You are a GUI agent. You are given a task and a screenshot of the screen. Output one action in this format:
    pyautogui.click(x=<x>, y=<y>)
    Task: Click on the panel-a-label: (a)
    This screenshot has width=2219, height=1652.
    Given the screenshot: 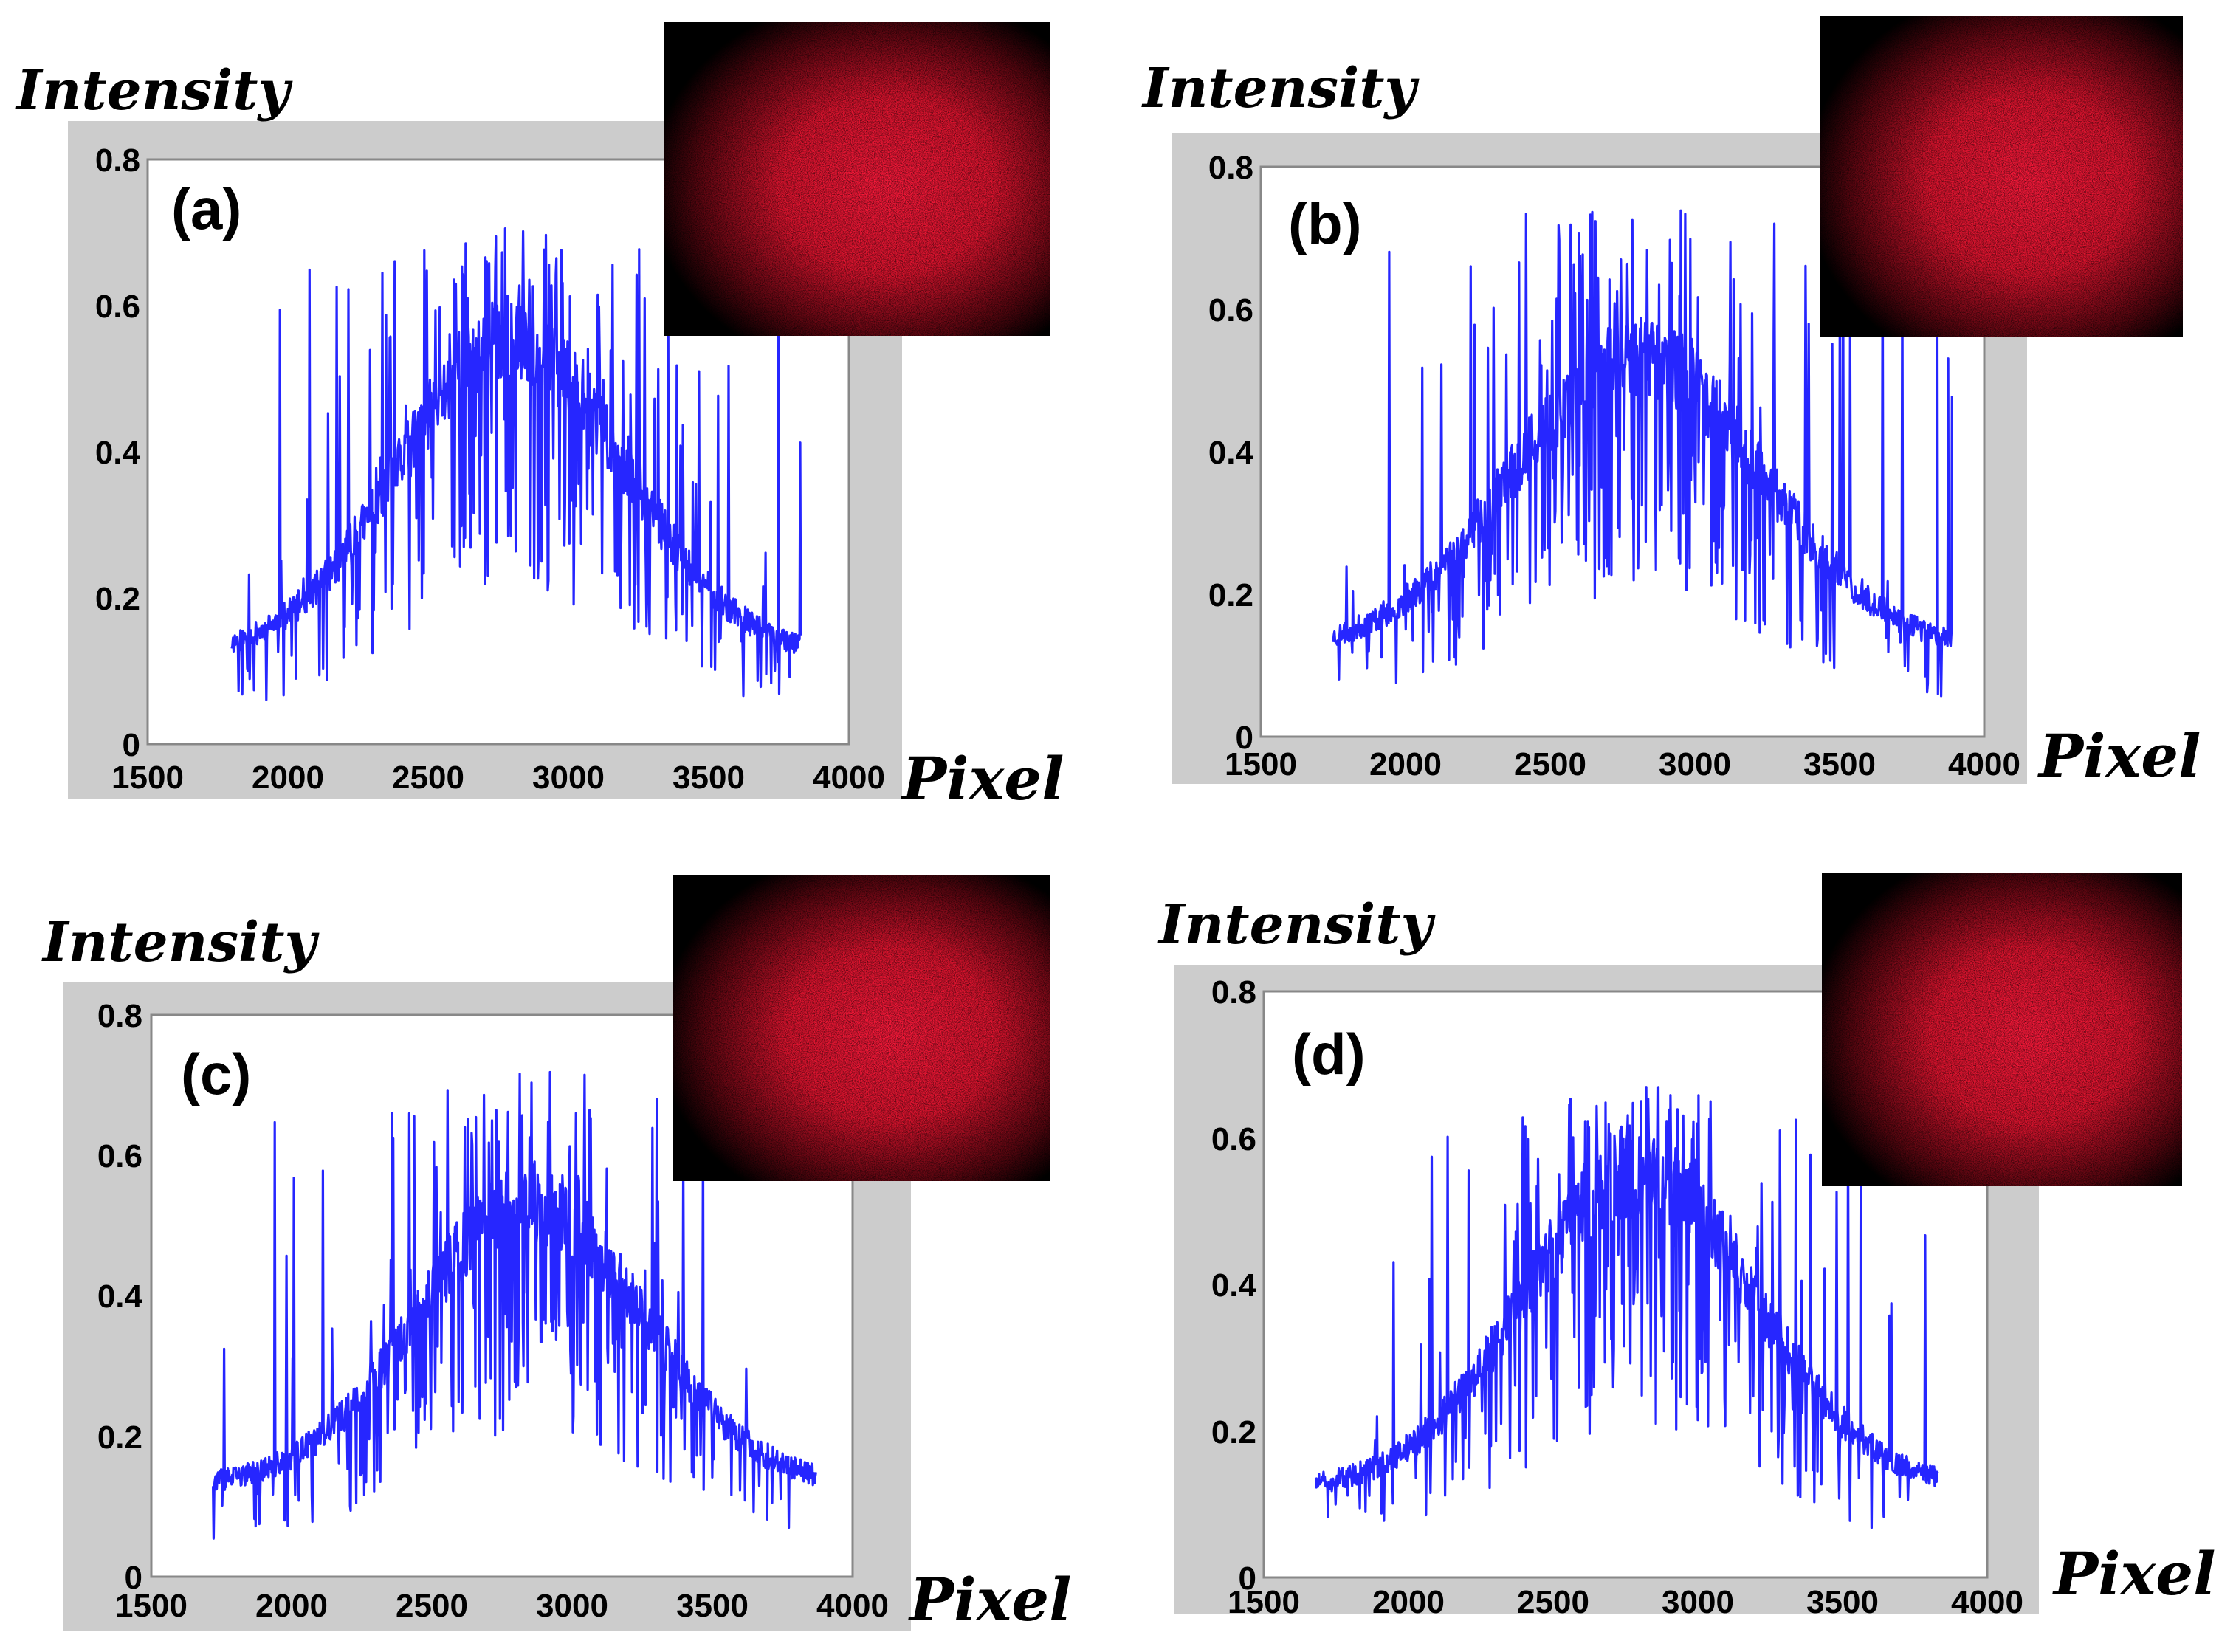 What is the action you would take?
    pyautogui.click(x=206, y=209)
    